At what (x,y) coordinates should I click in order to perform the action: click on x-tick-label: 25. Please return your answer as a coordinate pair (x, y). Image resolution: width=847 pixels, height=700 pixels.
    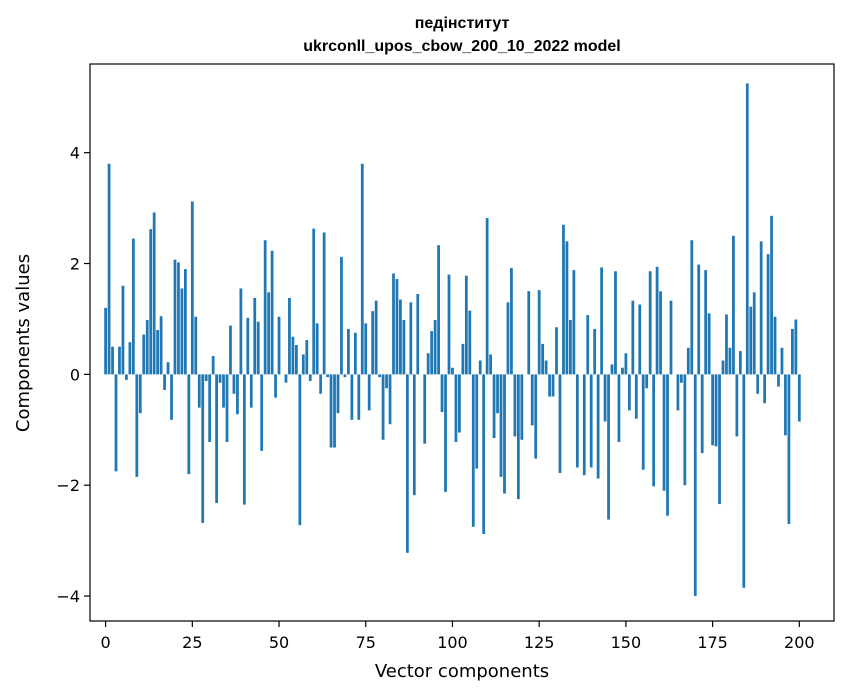
    Looking at the image, I should click on (192, 642).